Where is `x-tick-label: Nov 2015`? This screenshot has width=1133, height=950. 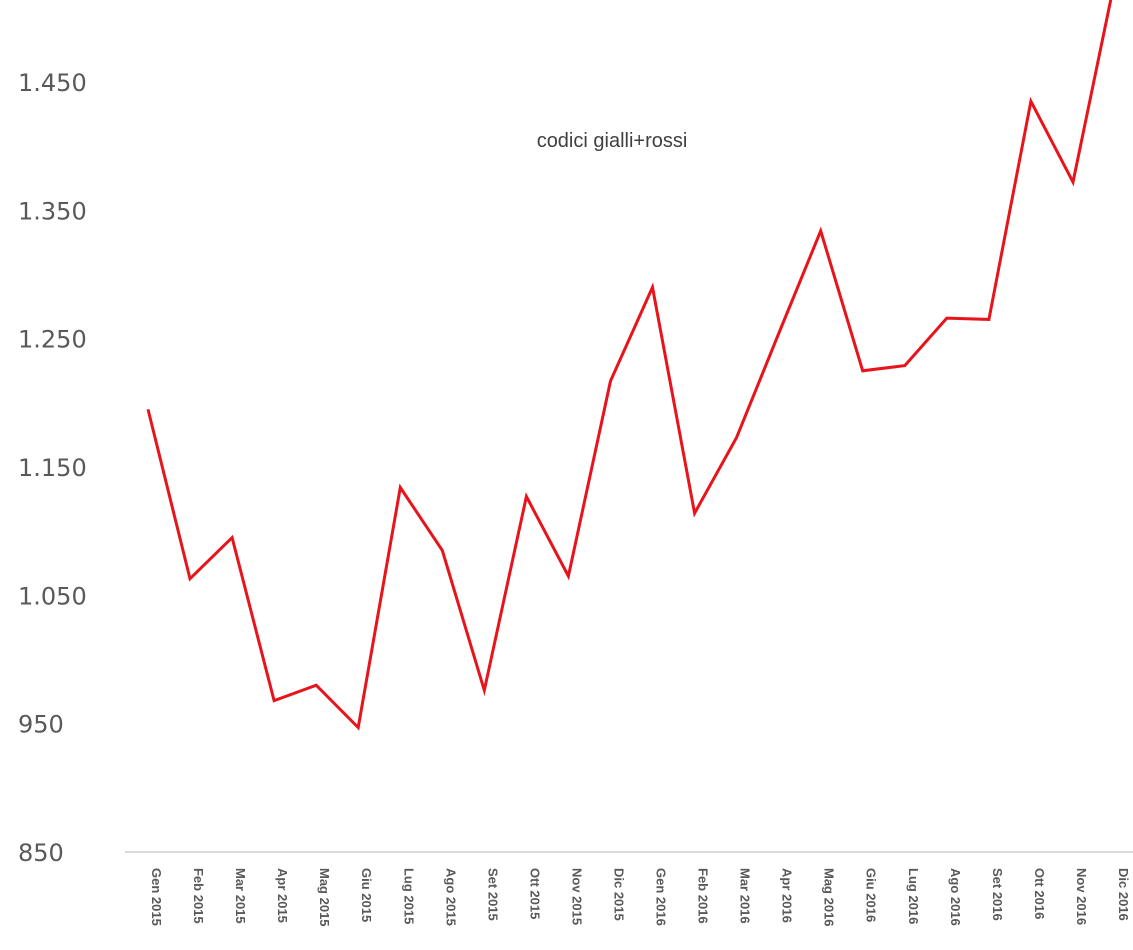 x-tick-label: Nov 2015 is located at coordinates (576, 896).